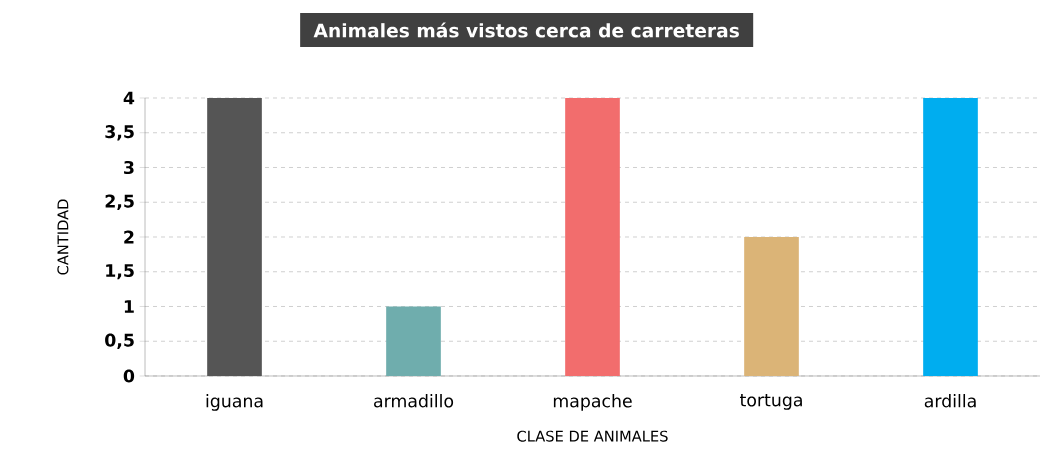  I want to click on y-tick-label: 4, so click(129, 98).